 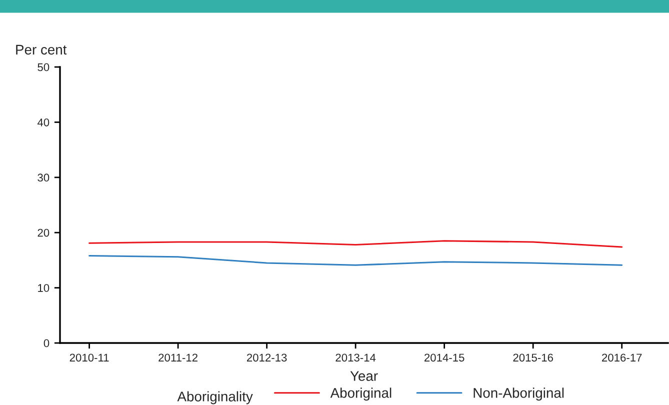 What do you see at coordinates (444, 358) in the screenshot?
I see `x-tick-label: 2014-15` at bounding box center [444, 358].